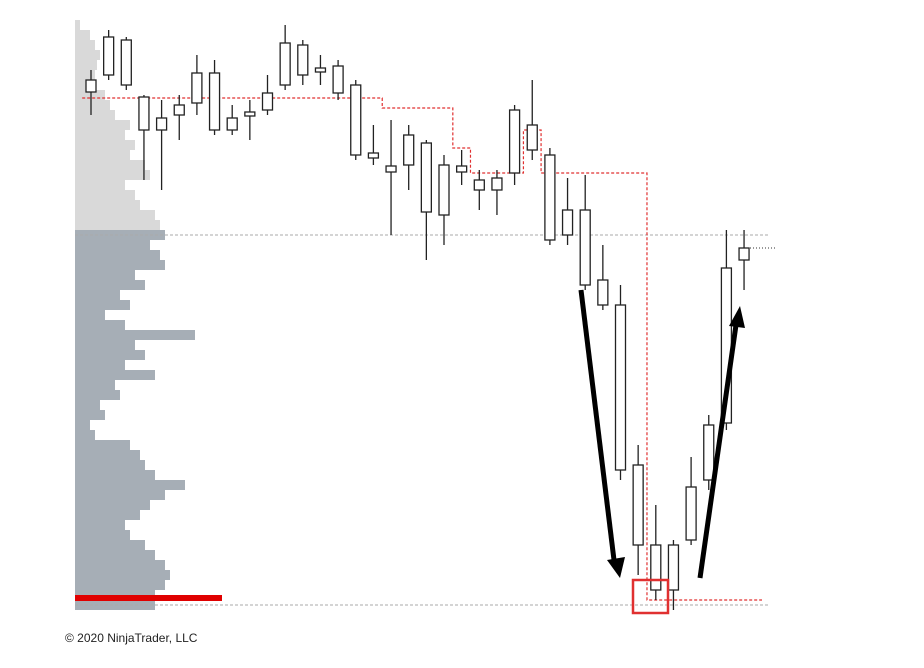 This screenshot has width=924, height=668. I want to click on arrows, so click(661, 434).